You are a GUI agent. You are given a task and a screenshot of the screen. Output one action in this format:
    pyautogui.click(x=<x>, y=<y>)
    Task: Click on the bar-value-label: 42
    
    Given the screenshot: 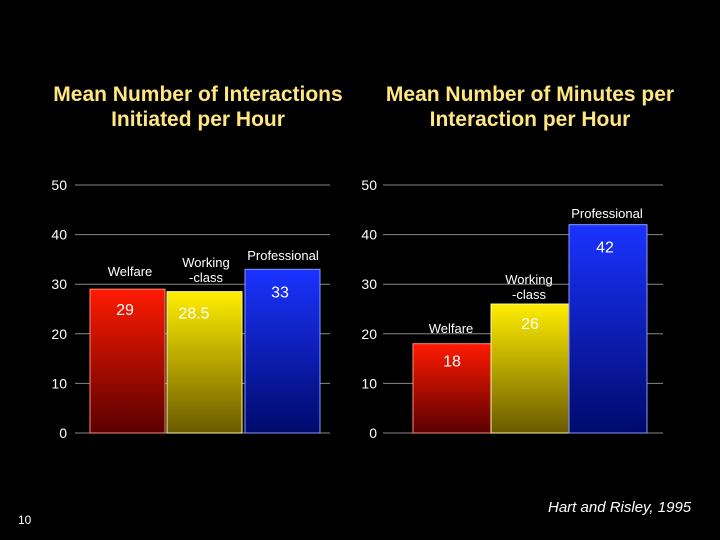 What is the action you would take?
    pyautogui.click(x=605, y=248)
    